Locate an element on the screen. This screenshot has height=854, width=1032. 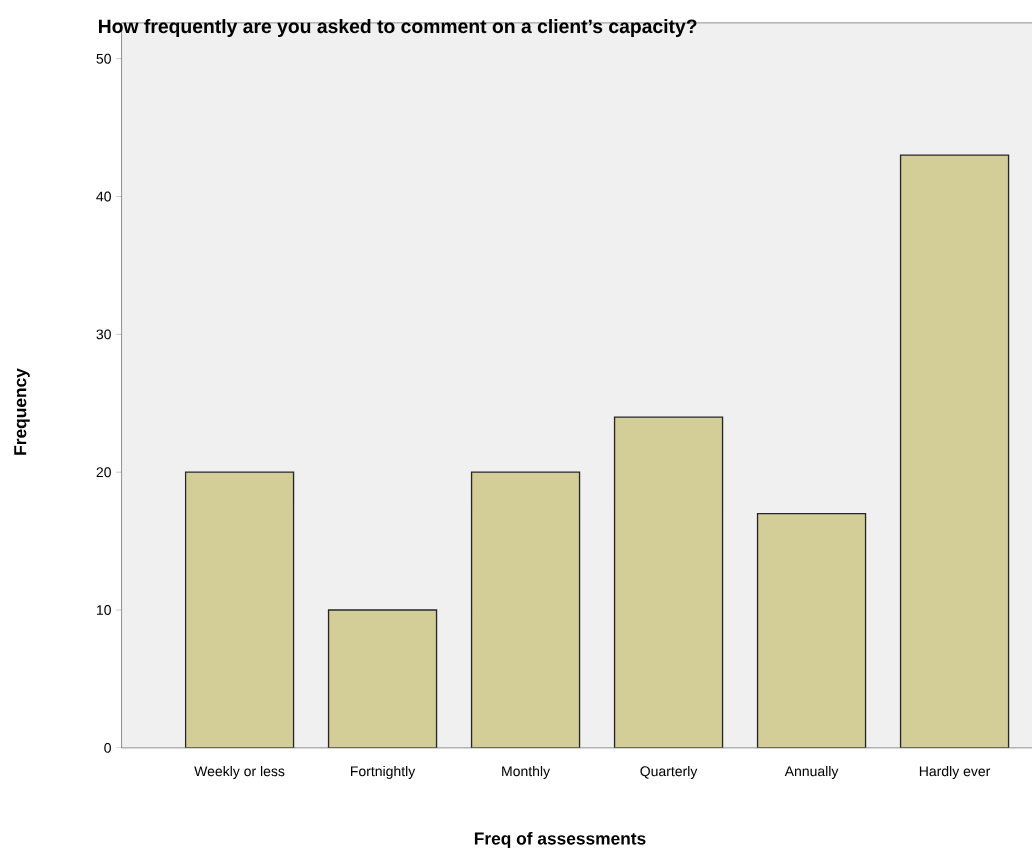
y-tick-label: 20 is located at coordinates (103, 472).